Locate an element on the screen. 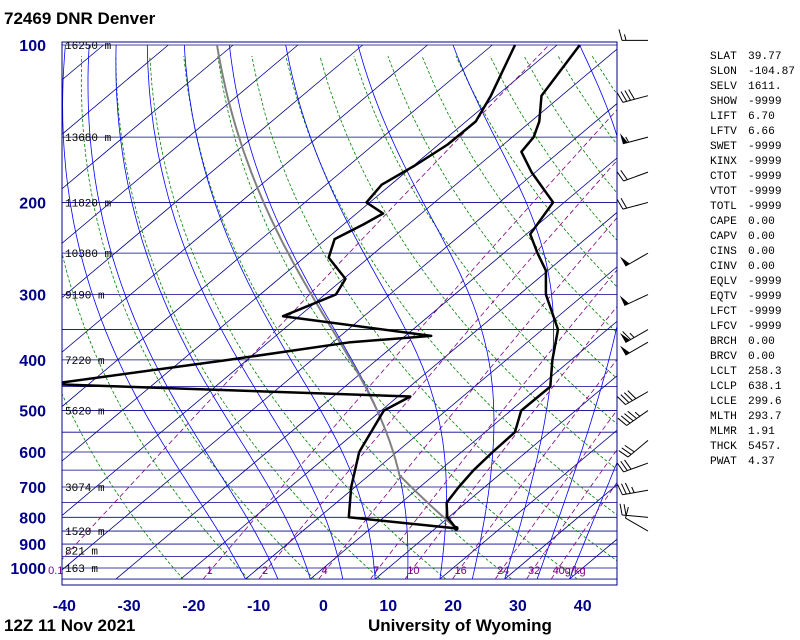  wind-barb-pennant is located at coordinates (624, 350).